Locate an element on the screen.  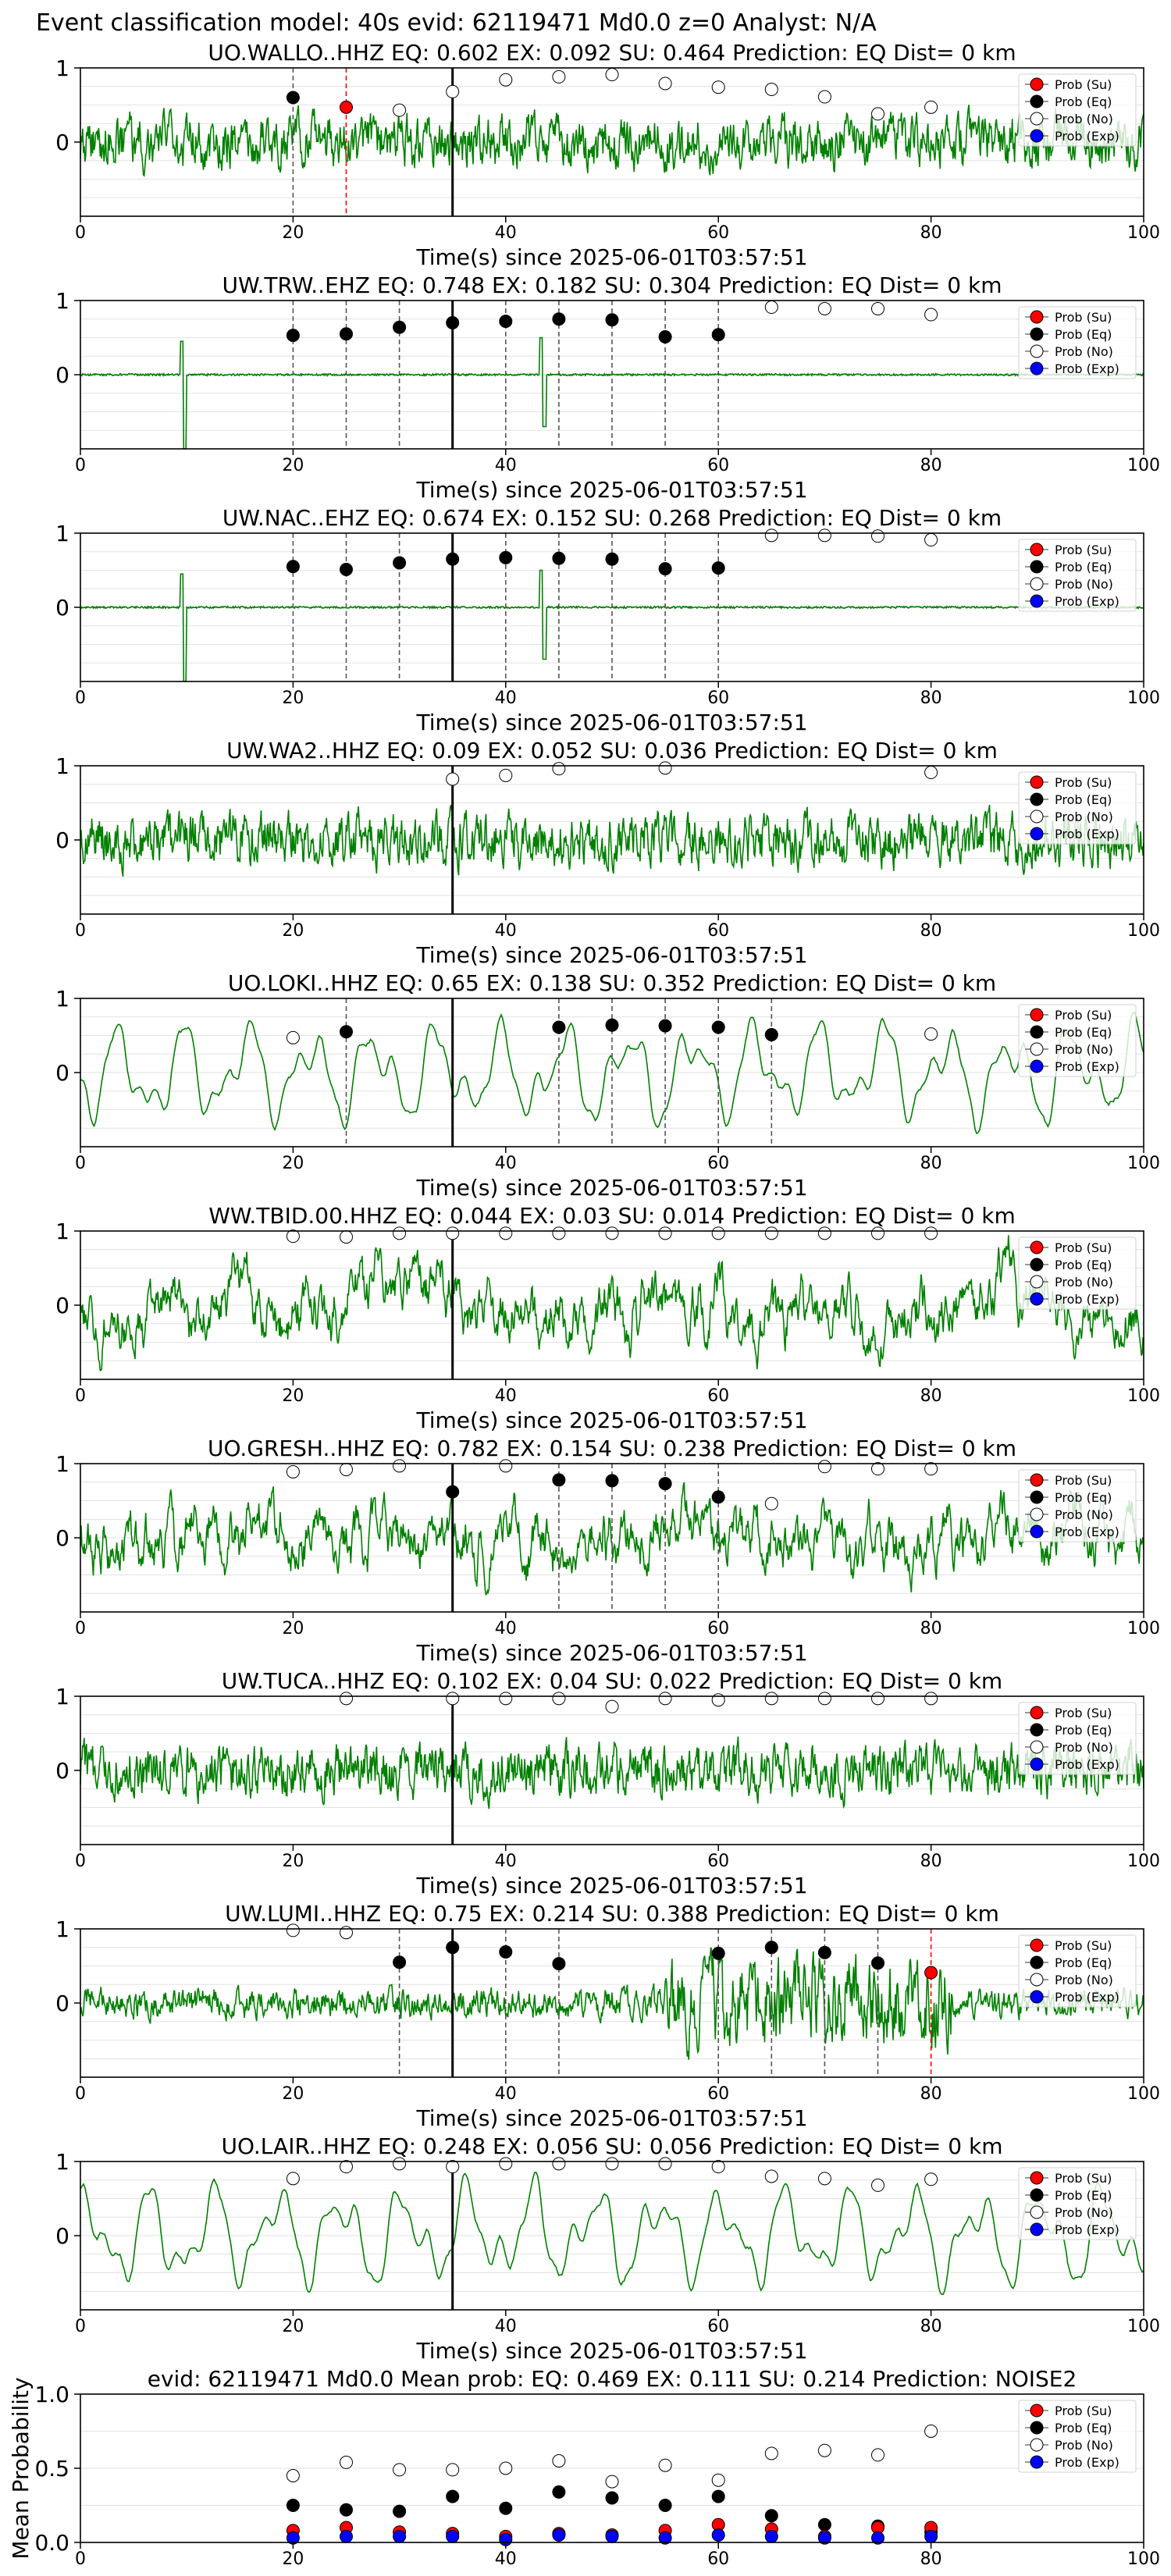
x-axis-label: Time(s) since 2025-06-01T03:57:51 is located at coordinates (611, 722).